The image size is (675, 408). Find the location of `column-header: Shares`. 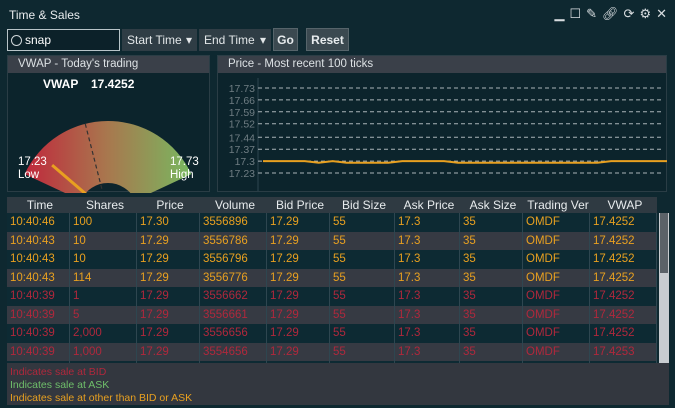

column-header: Shares is located at coordinates (105, 205).